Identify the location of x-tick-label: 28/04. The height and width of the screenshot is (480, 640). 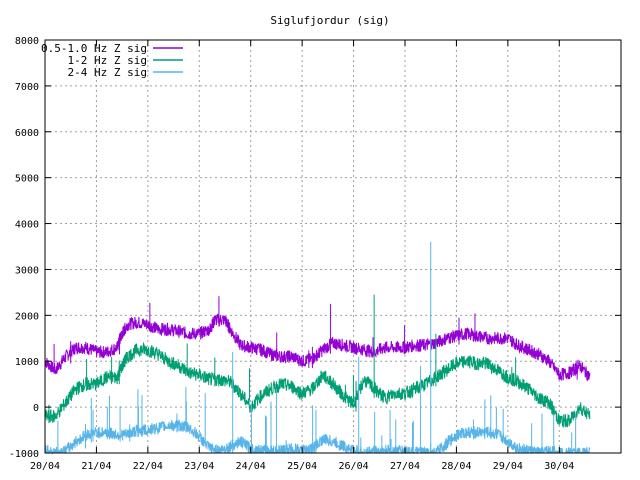
(456, 466).